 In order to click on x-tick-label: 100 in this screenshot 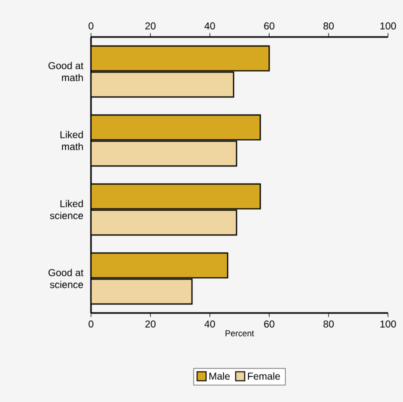, I will do `click(388, 324)`.